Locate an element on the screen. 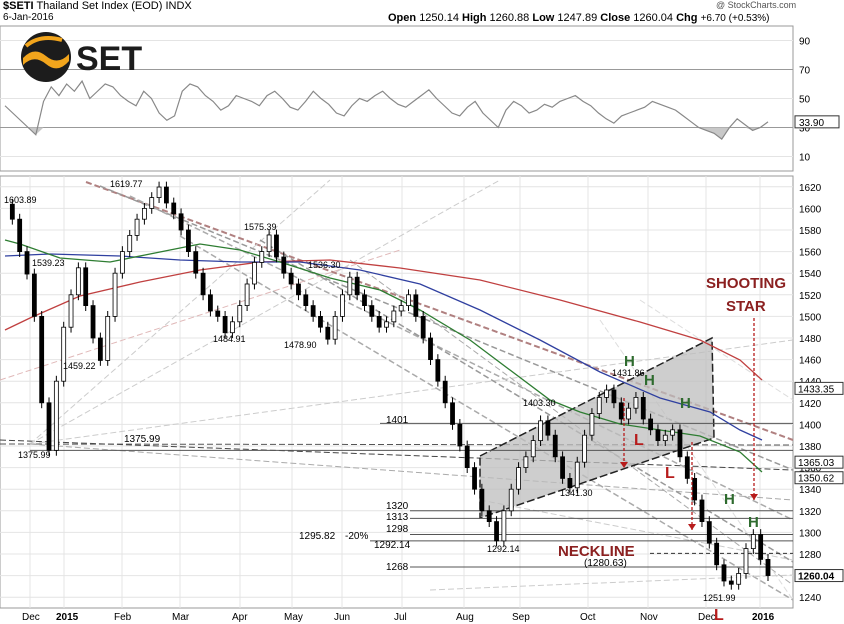  time-tick-label: Mar is located at coordinates (181, 617).